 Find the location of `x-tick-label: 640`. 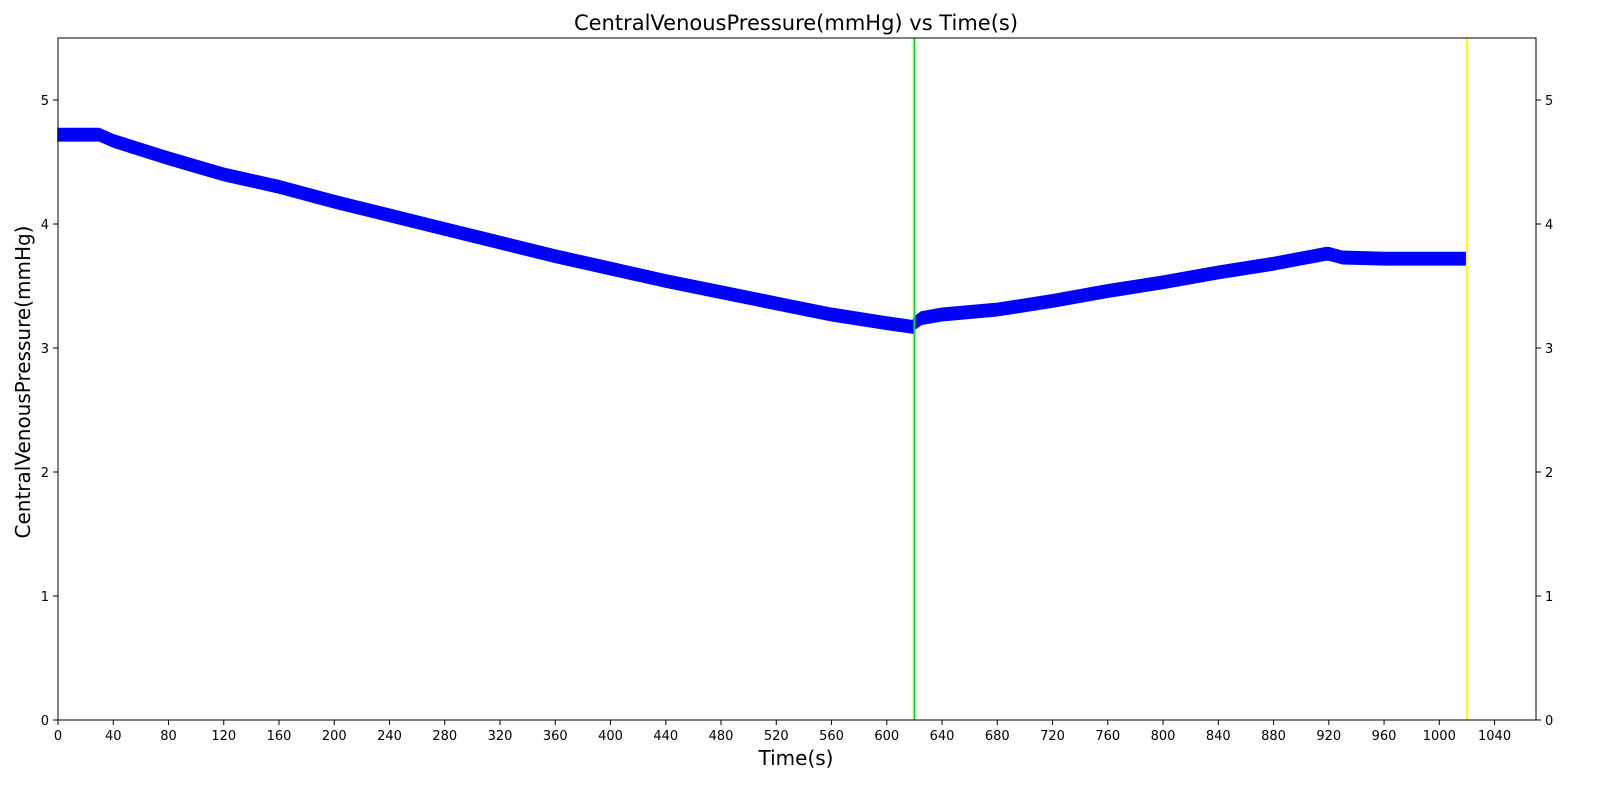

x-tick-label: 640 is located at coordinates (942, 736).